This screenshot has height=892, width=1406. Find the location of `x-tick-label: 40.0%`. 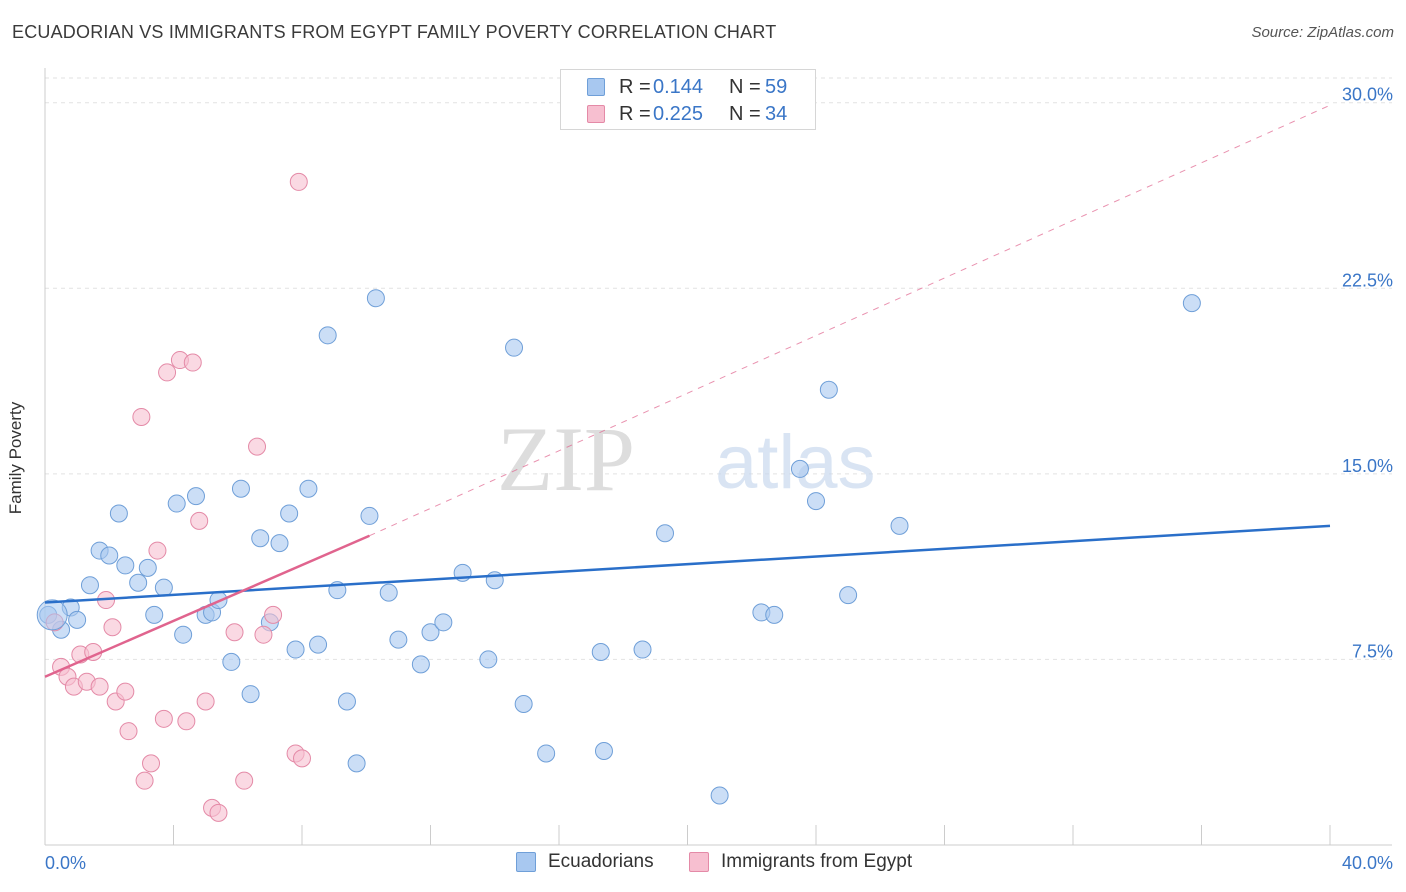

x-tick-label: 40.0% is located at coordinates (1367, 863).